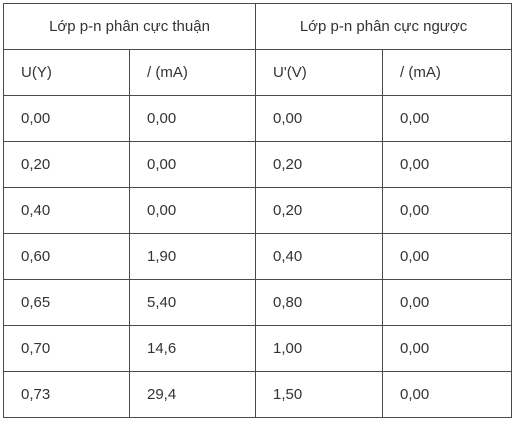 The width and height of the screenshot is (516, 440). Describe the element at coordinates (66, 72) in the screenshot. I see `column-header-forward-voltage: U(Y)` at that location.